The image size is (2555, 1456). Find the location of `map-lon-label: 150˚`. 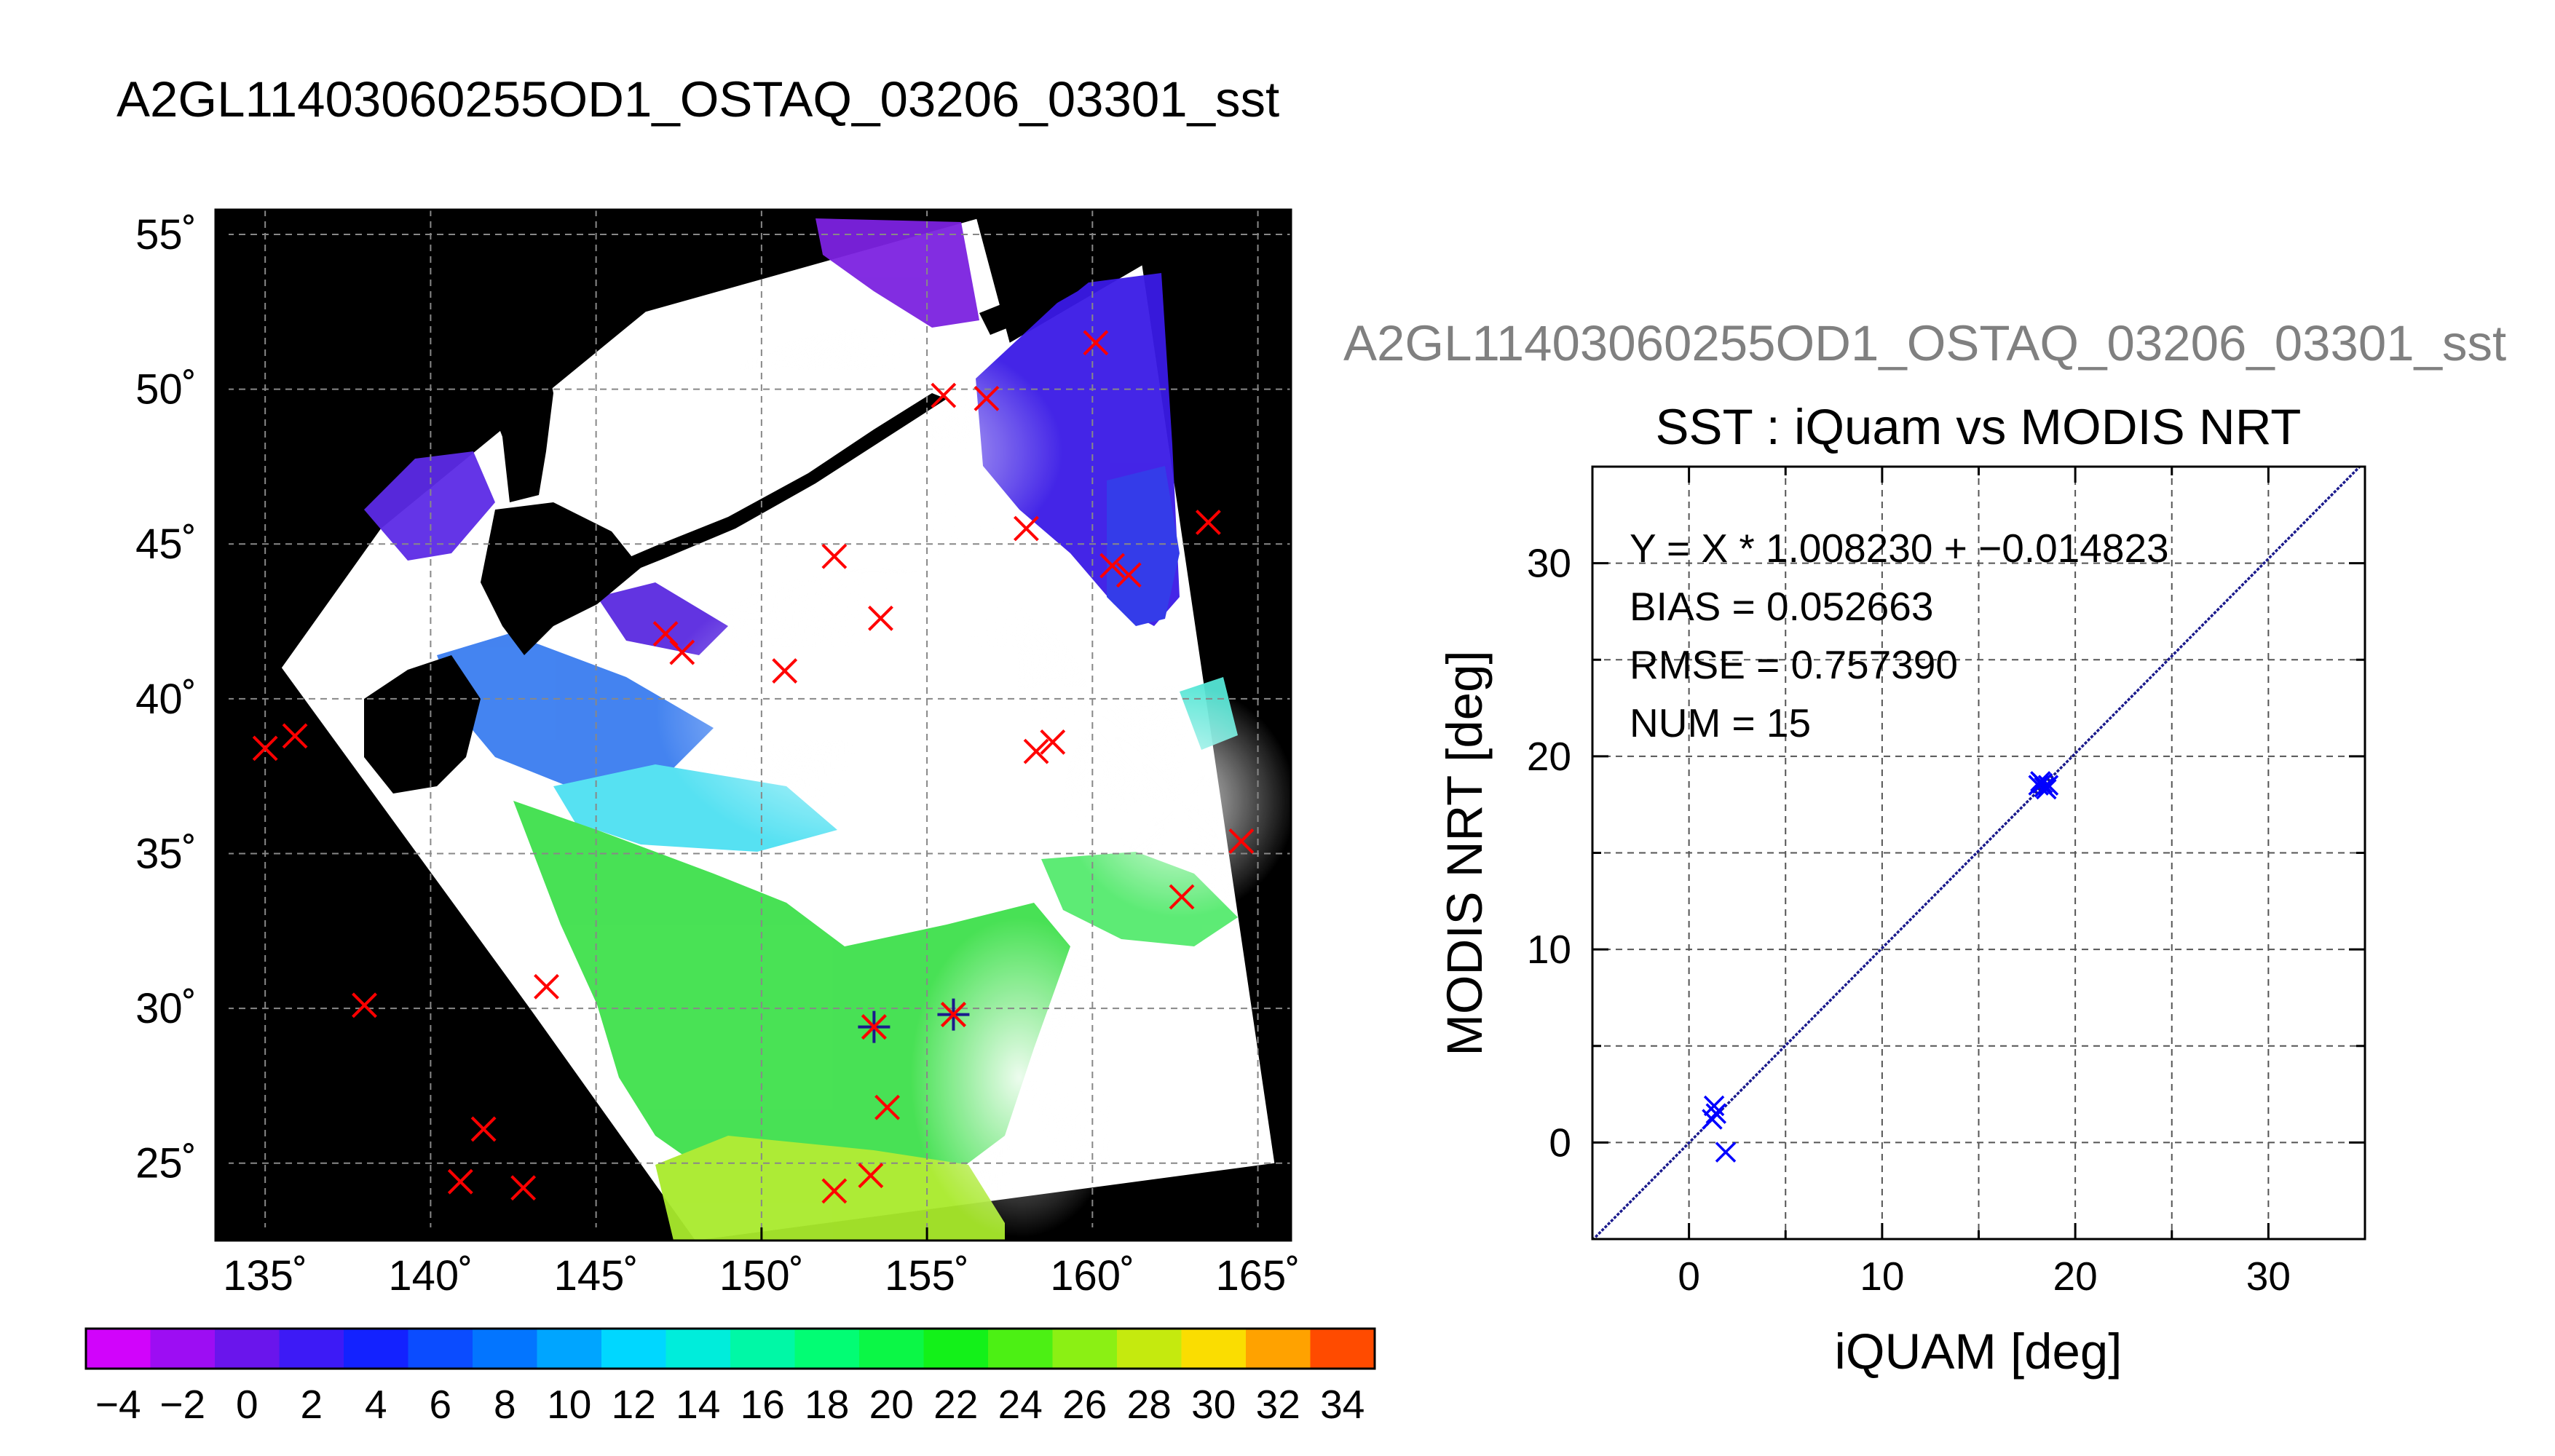

map-lon-label: 150˚ is located at coordinates (761, 1275).